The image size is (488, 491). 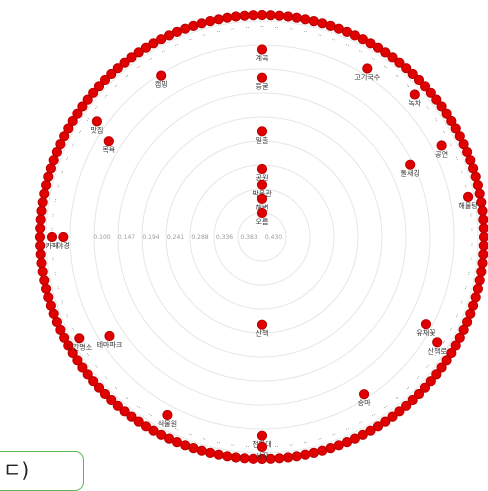 I want to click on partial-button: ㄷ), so click(x=42, y=471).